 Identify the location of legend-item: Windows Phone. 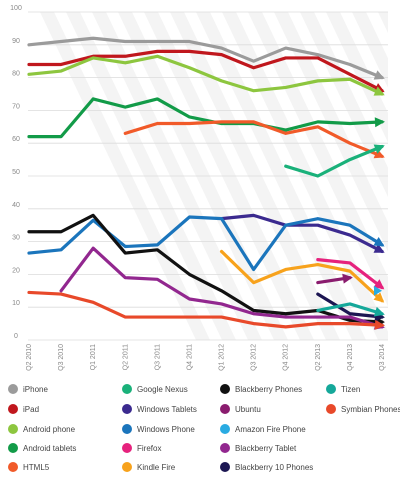
(158, 429).